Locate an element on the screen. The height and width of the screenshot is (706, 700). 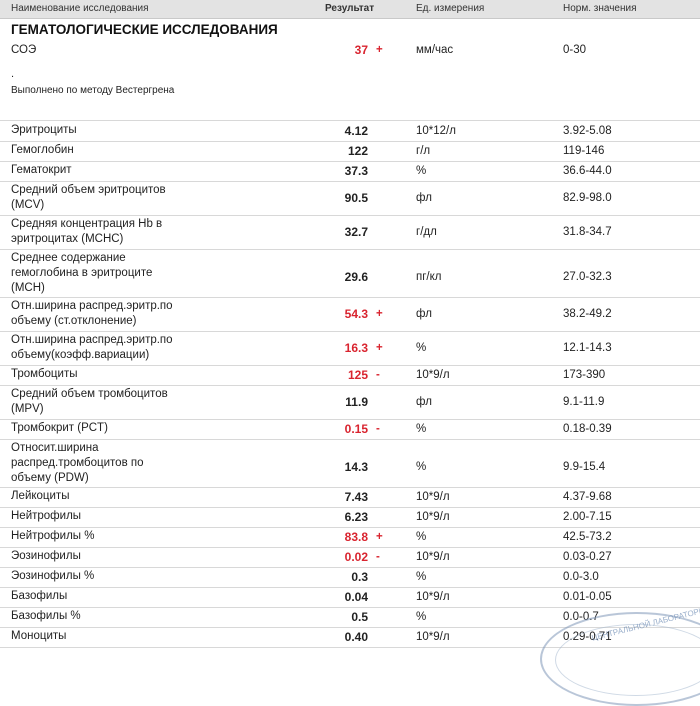
row-value: 90.5 is located at coordinates (356, 198).